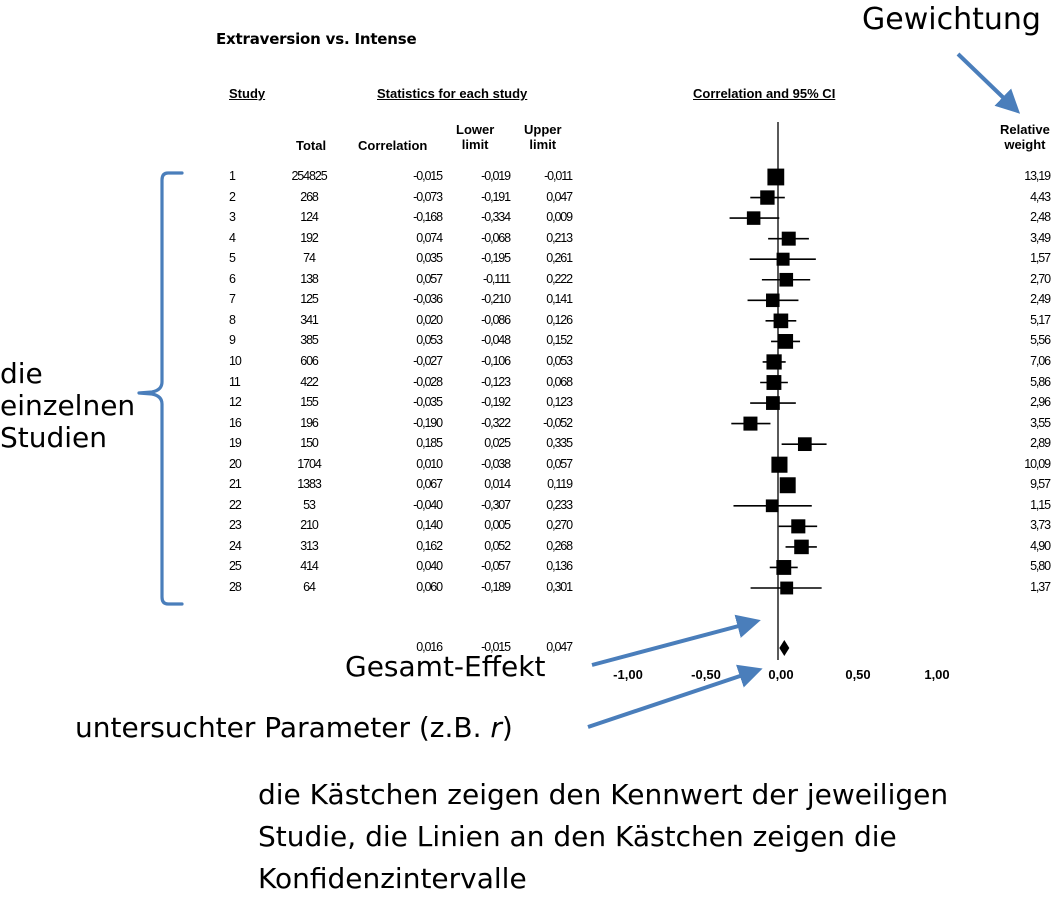 This screenshot has width=1059, height=904. What do you see at coordinates (1037, 176) in the screenshot?
I see `relative-weight-value: 13,19` at bounding box center [1037, 176].